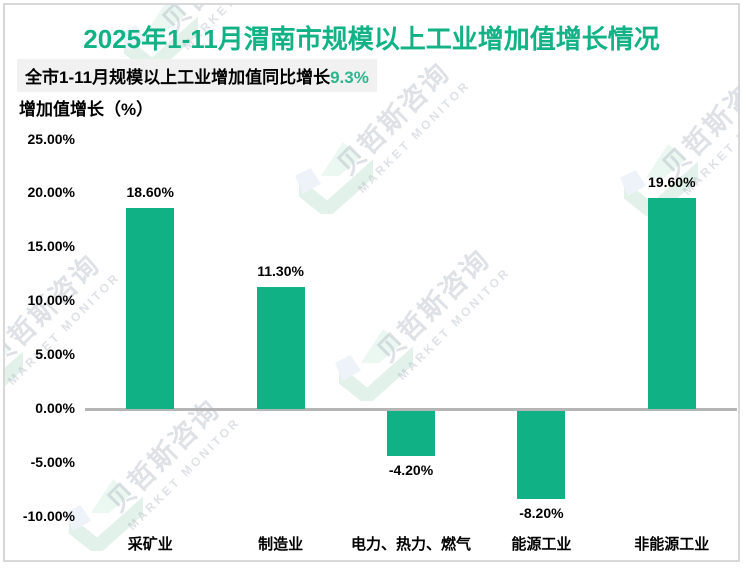 The width and height of the screenshot is (743, 569). I want to click on zero-axis-line, so click(411, 409).